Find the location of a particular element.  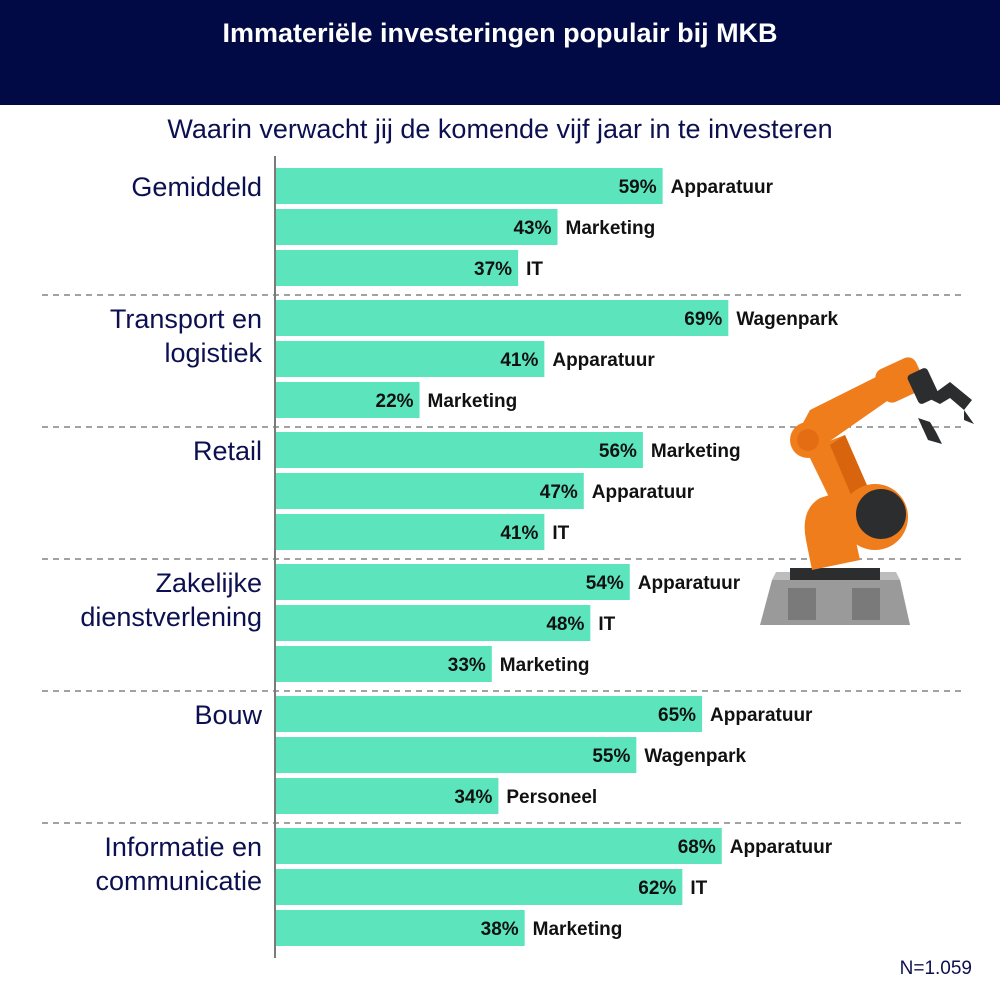

bar-value-label: 22% is located at coordinates (395, 401).